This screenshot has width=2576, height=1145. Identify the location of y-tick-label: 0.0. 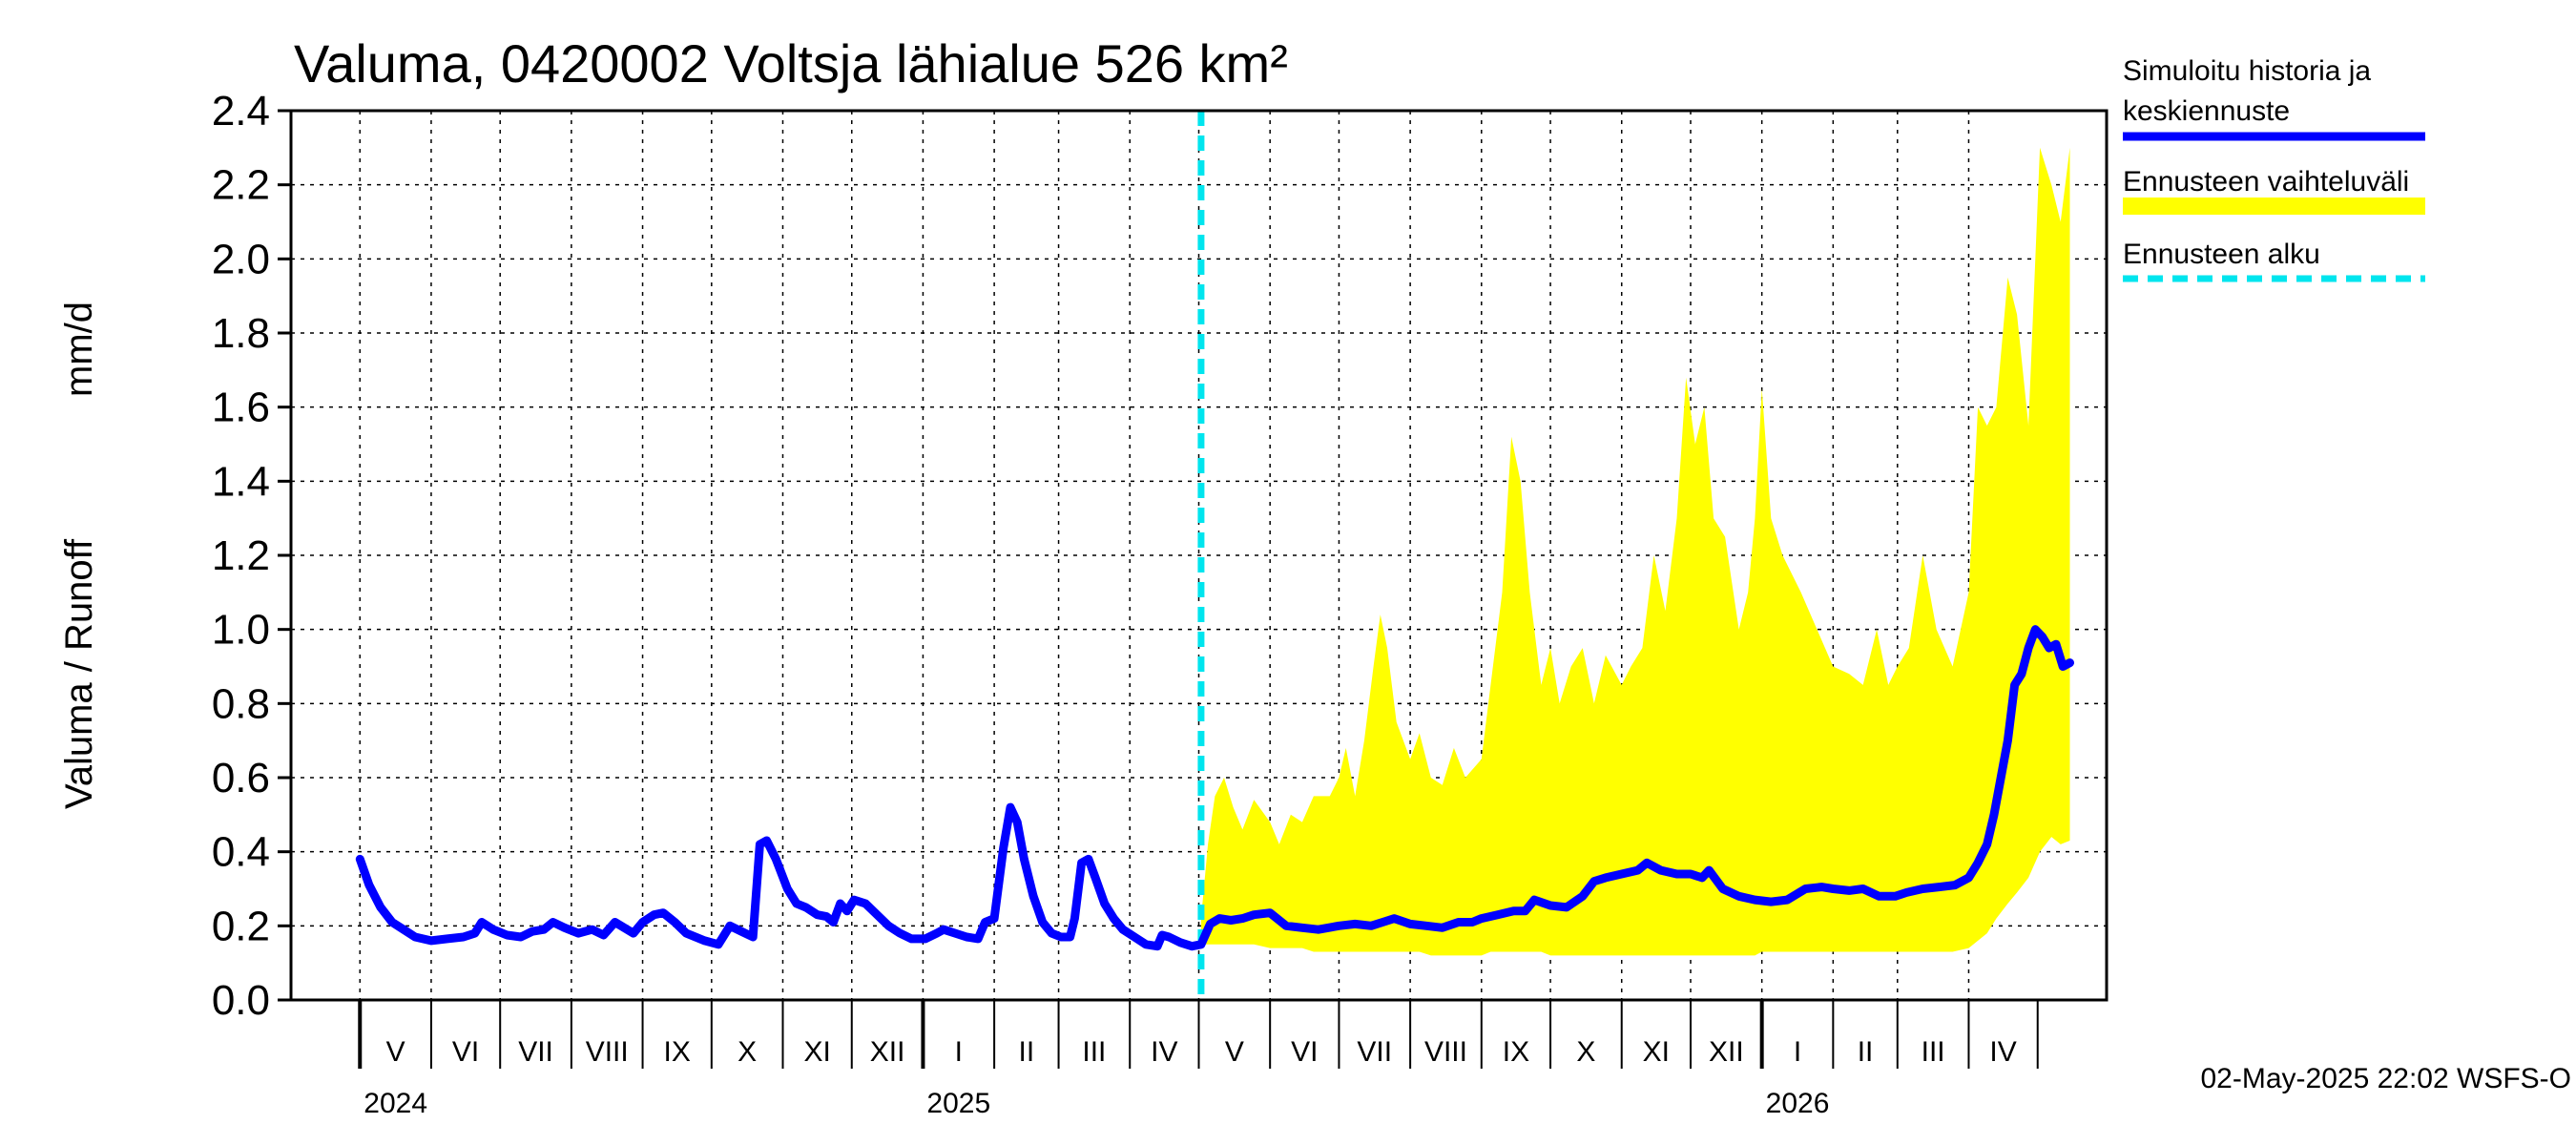
(241, 1000).